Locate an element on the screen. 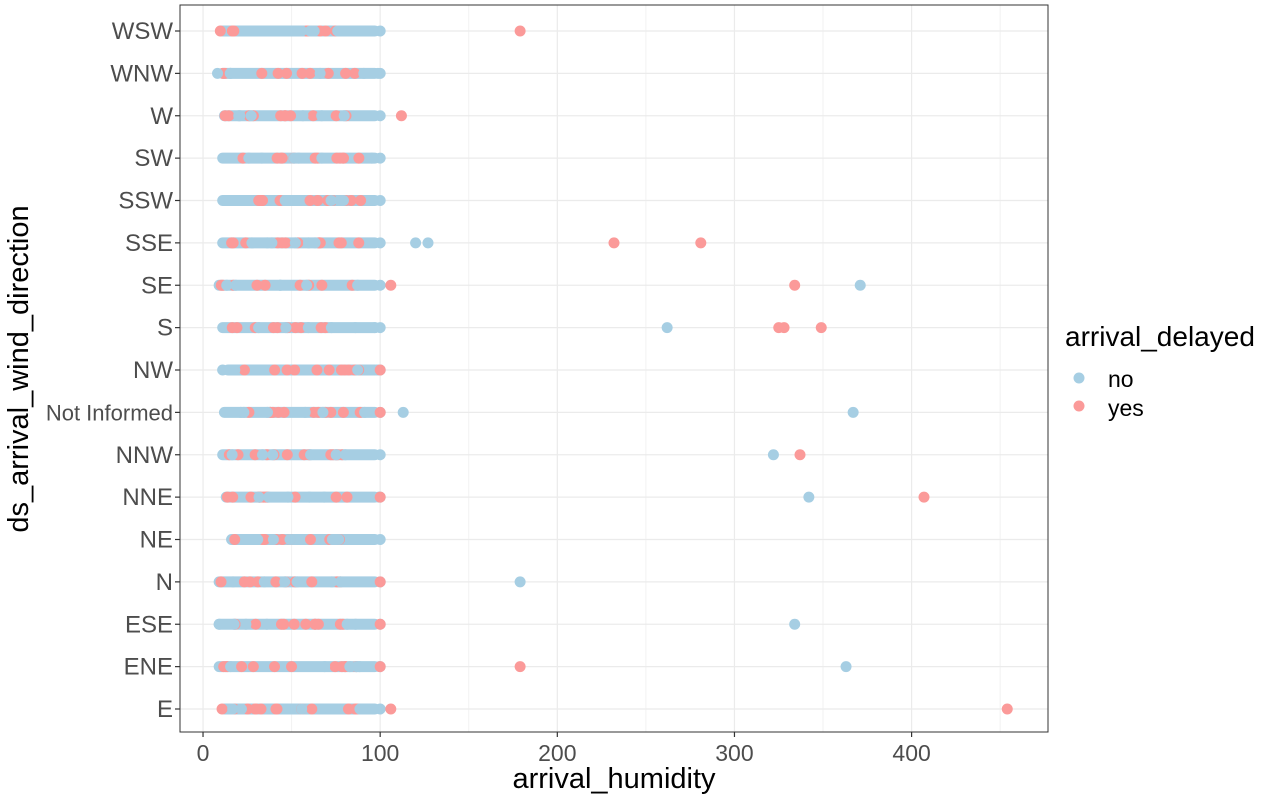 Image resolution: width=1280 pixels, height=800 pixels. y-tick-label: SSE is located at coordinates (149, 243).